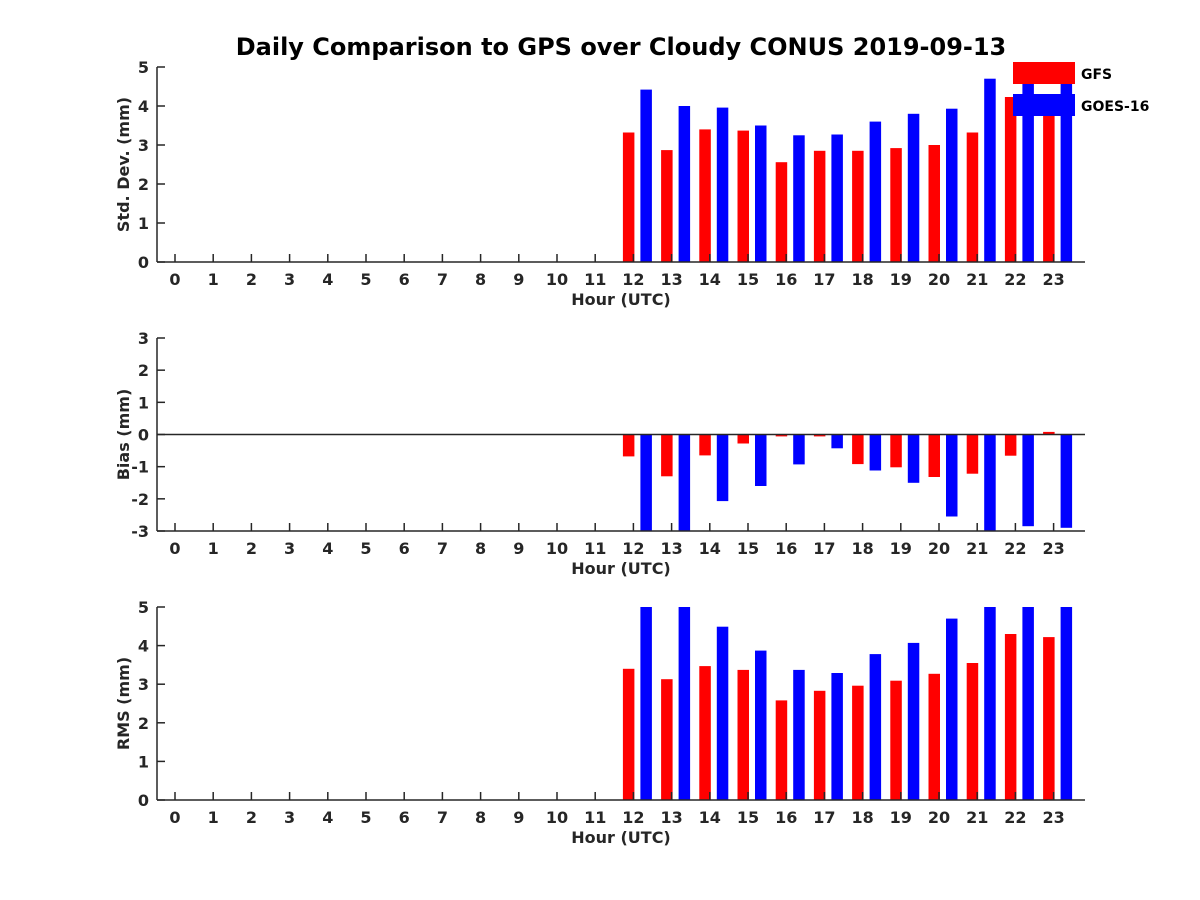 The width and height of the screenshot is (1200, 900). I want to click on x-tick-label: 8, so click(480, 279).